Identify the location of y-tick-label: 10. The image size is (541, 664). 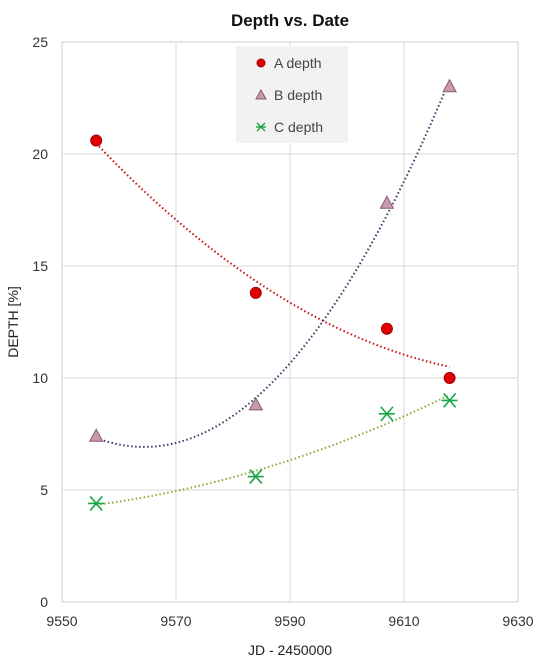
(40, 378).